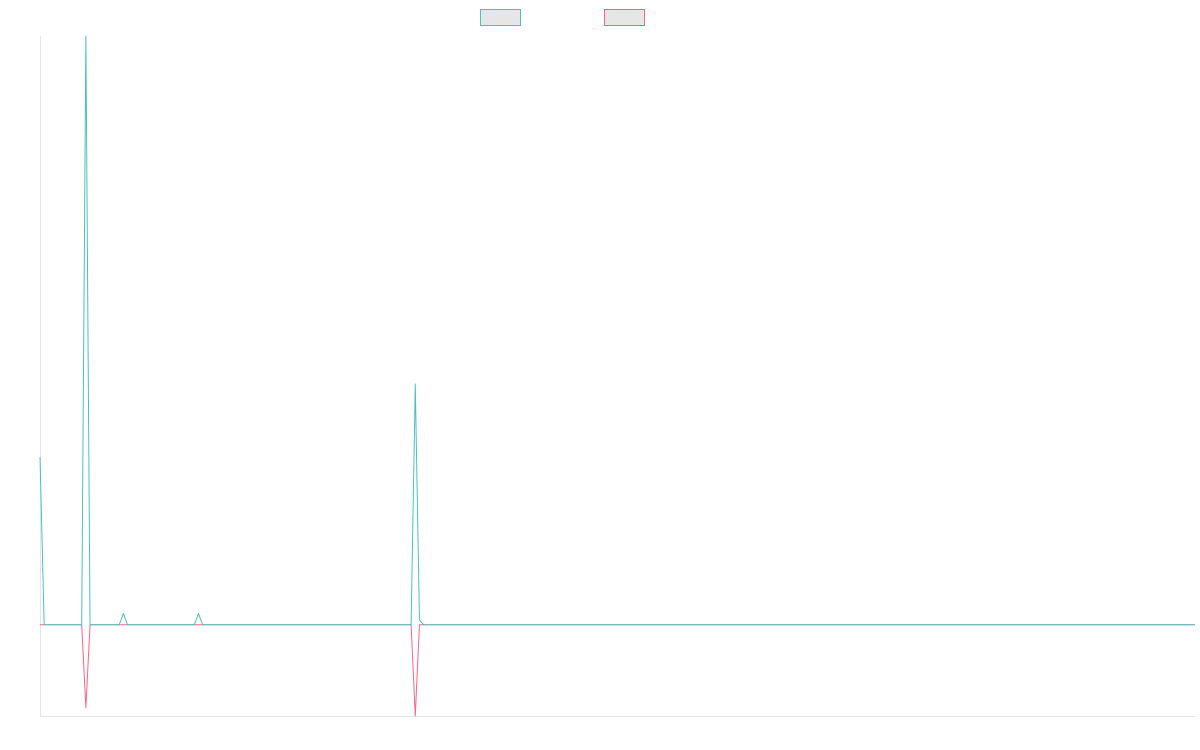  Describe the element at coordinates (617, 670) in the screenshot. I see `series-line` at that location.